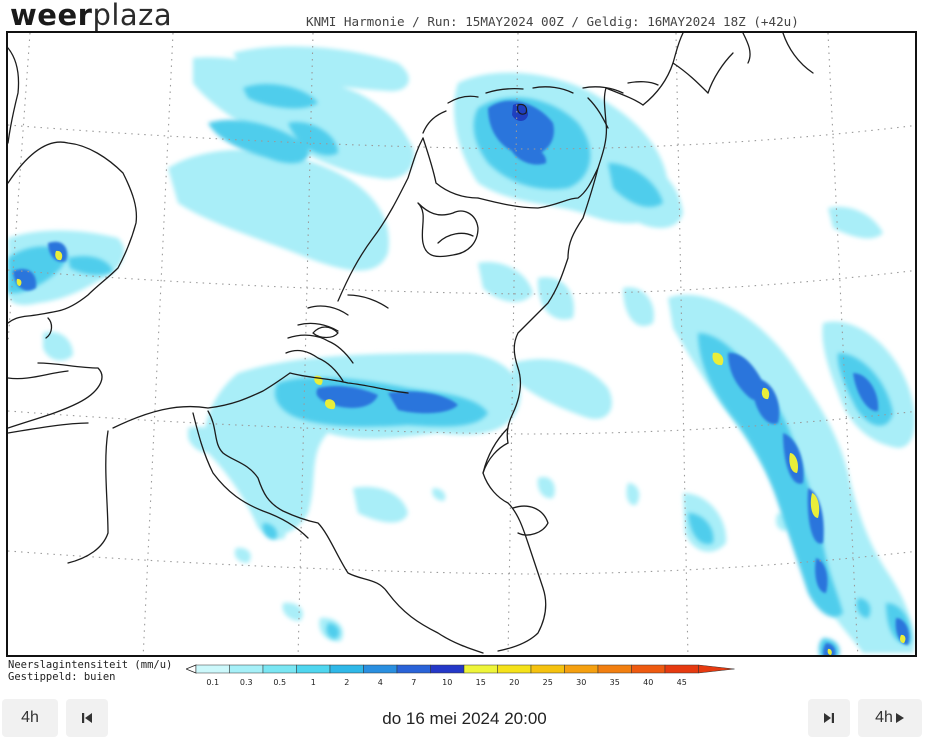  I want to click on legend-label: 10, so click(447, 682).